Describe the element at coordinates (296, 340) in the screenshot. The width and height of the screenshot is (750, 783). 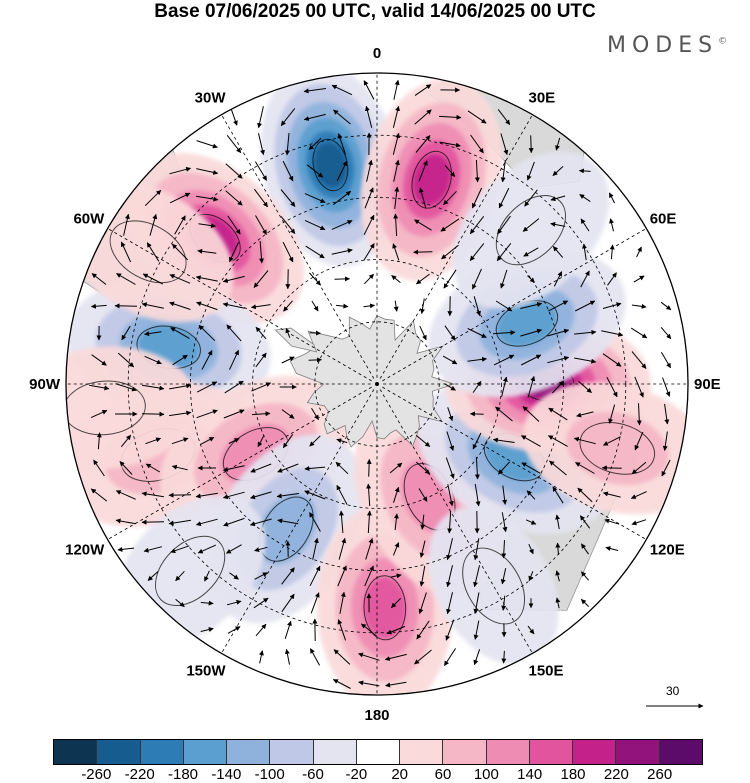
I see `antarctic-peninsula` at that location.